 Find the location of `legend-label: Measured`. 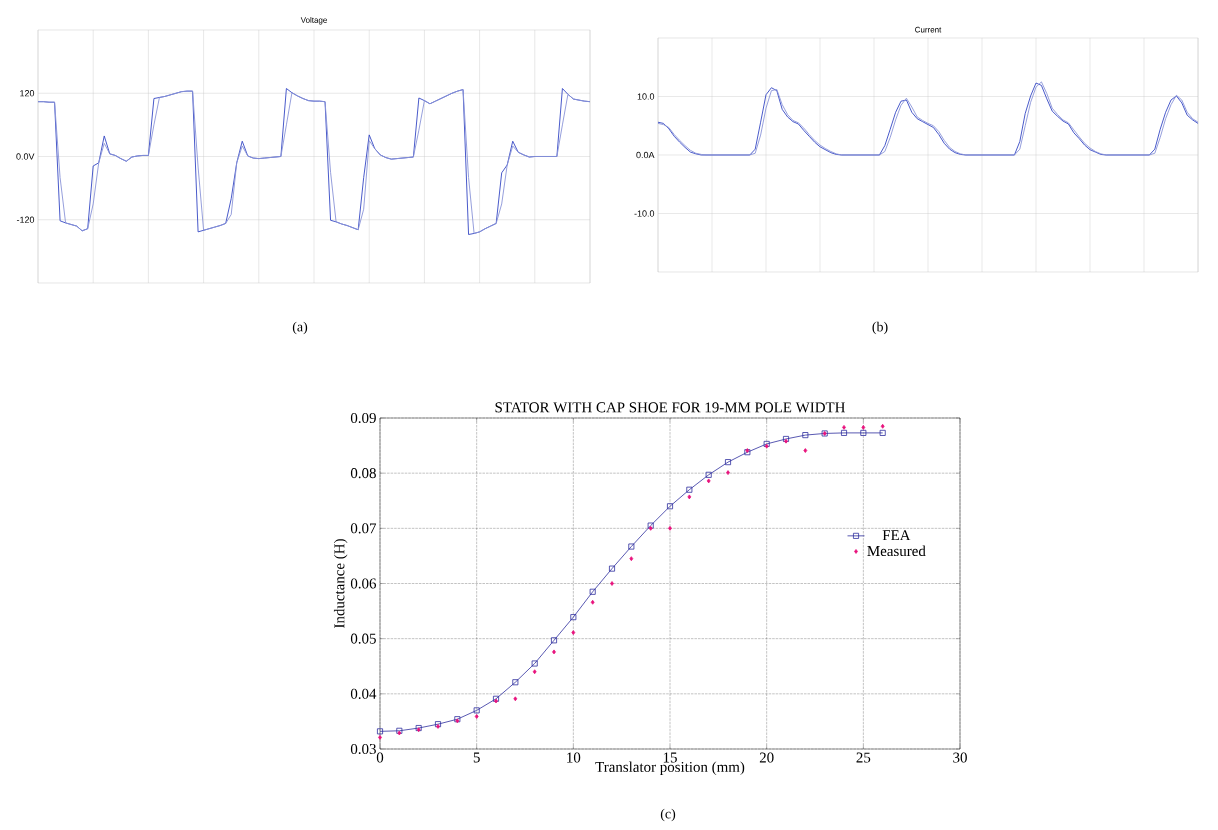

legend-label: Measured is located at coordinates (896, 551).